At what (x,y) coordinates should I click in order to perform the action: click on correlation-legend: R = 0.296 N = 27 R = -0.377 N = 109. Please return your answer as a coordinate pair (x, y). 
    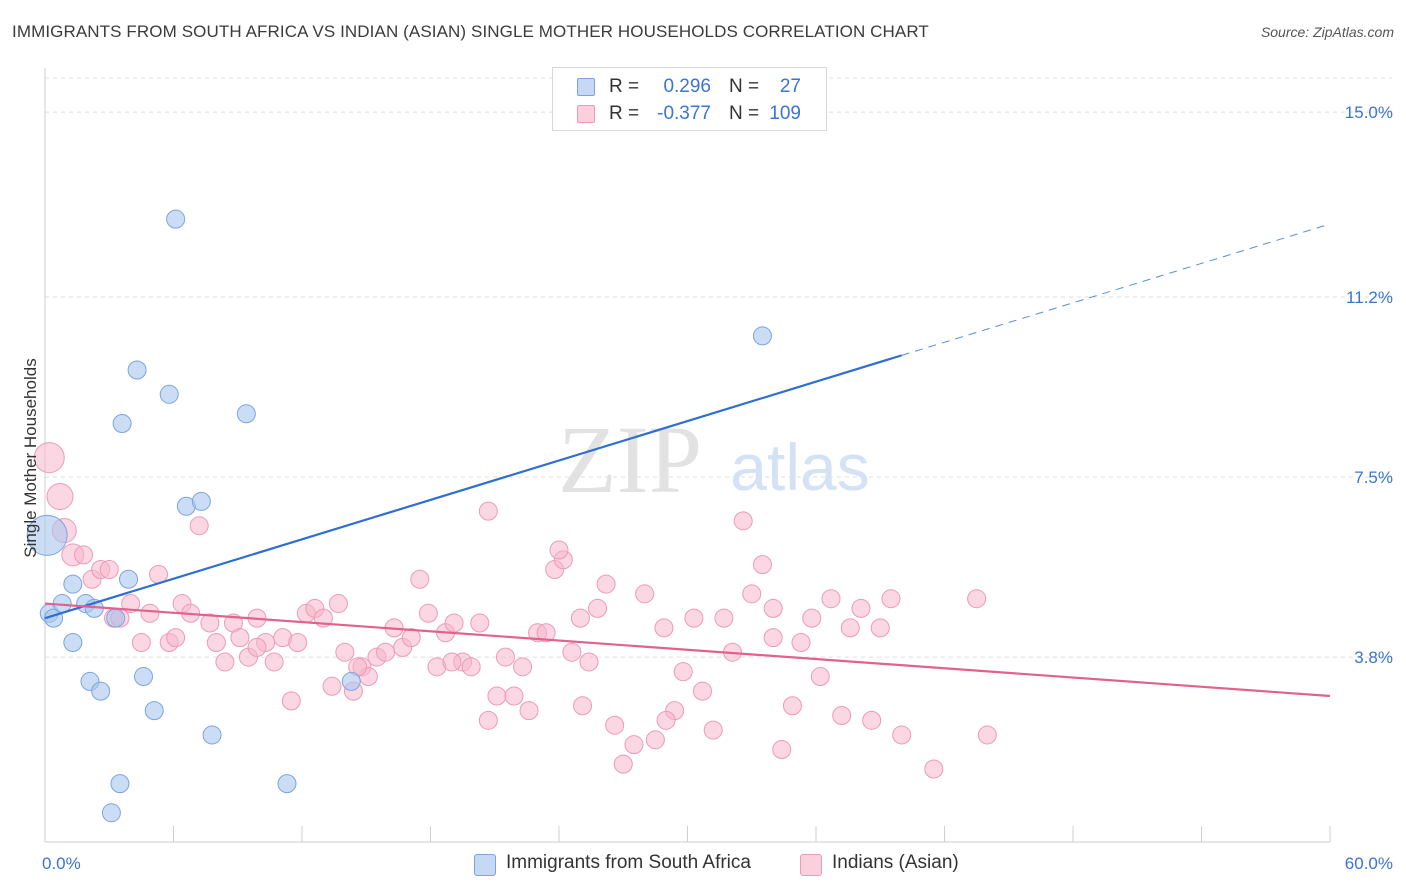
    Looking at the image, I should click on (689, 99).